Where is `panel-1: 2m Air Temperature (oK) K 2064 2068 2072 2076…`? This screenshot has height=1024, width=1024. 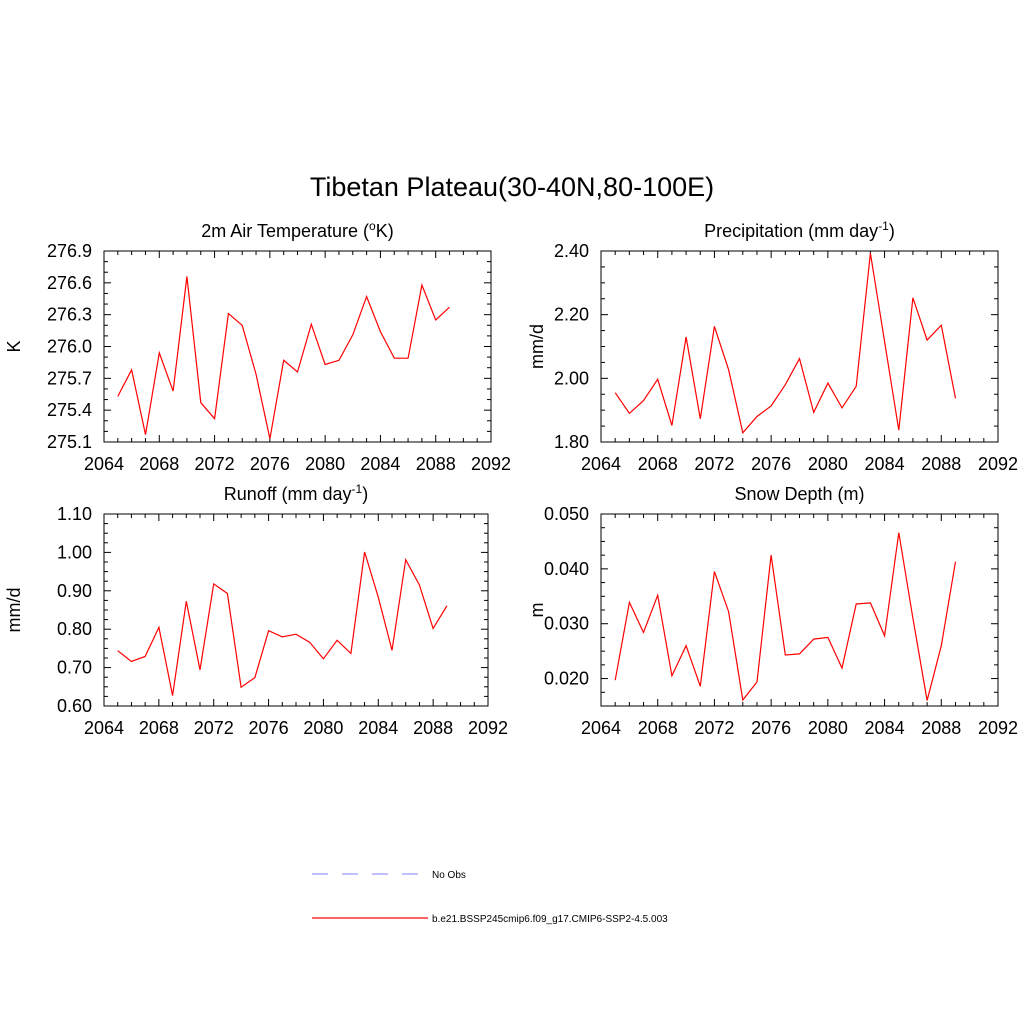
panel-1: 2m Air Temperature (oK) K 2064 2068 2072 2076… is located at coordinates (257, 346).